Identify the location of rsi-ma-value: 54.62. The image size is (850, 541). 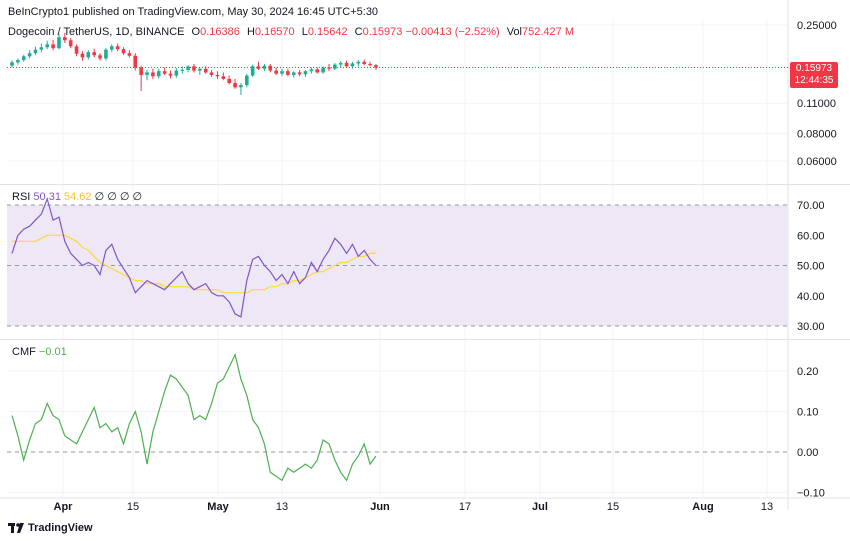
(78, 197).